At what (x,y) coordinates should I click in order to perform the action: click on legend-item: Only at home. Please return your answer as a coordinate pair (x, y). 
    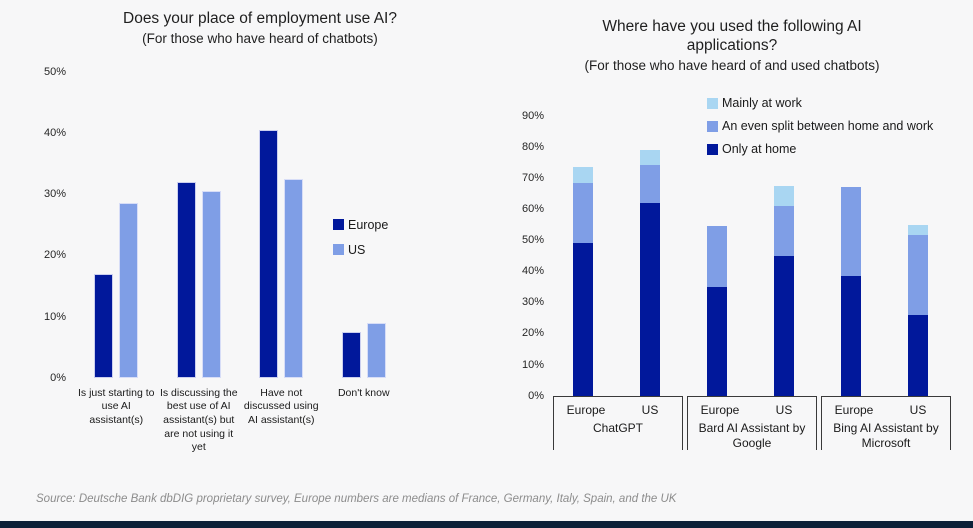
    Looking at the image, I should click on (820, 149).